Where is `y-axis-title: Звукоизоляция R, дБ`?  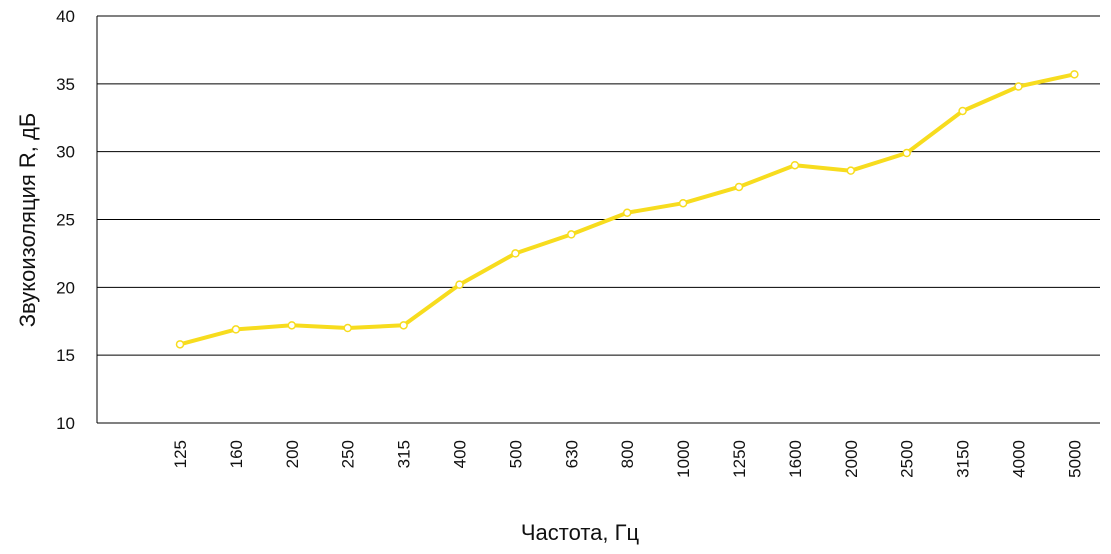 y-axis-title: Звукоизоляция R, дБ is located at coordinates (27, 220).